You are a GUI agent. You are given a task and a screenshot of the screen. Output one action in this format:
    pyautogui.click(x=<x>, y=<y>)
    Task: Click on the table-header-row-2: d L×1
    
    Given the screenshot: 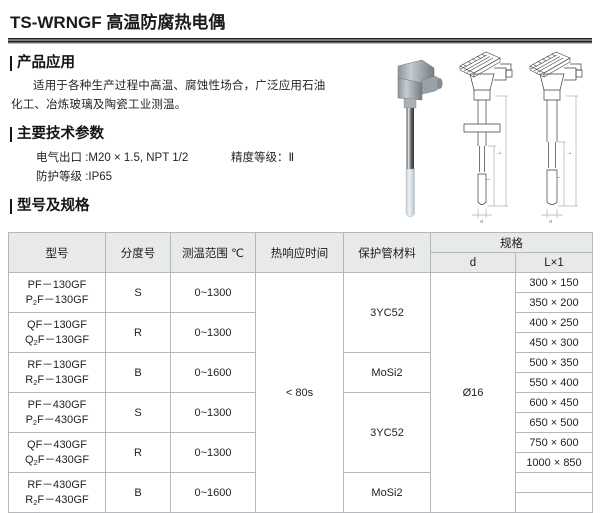 What is the action you would take?
    pyautogui.click(x=301, y=262)
    